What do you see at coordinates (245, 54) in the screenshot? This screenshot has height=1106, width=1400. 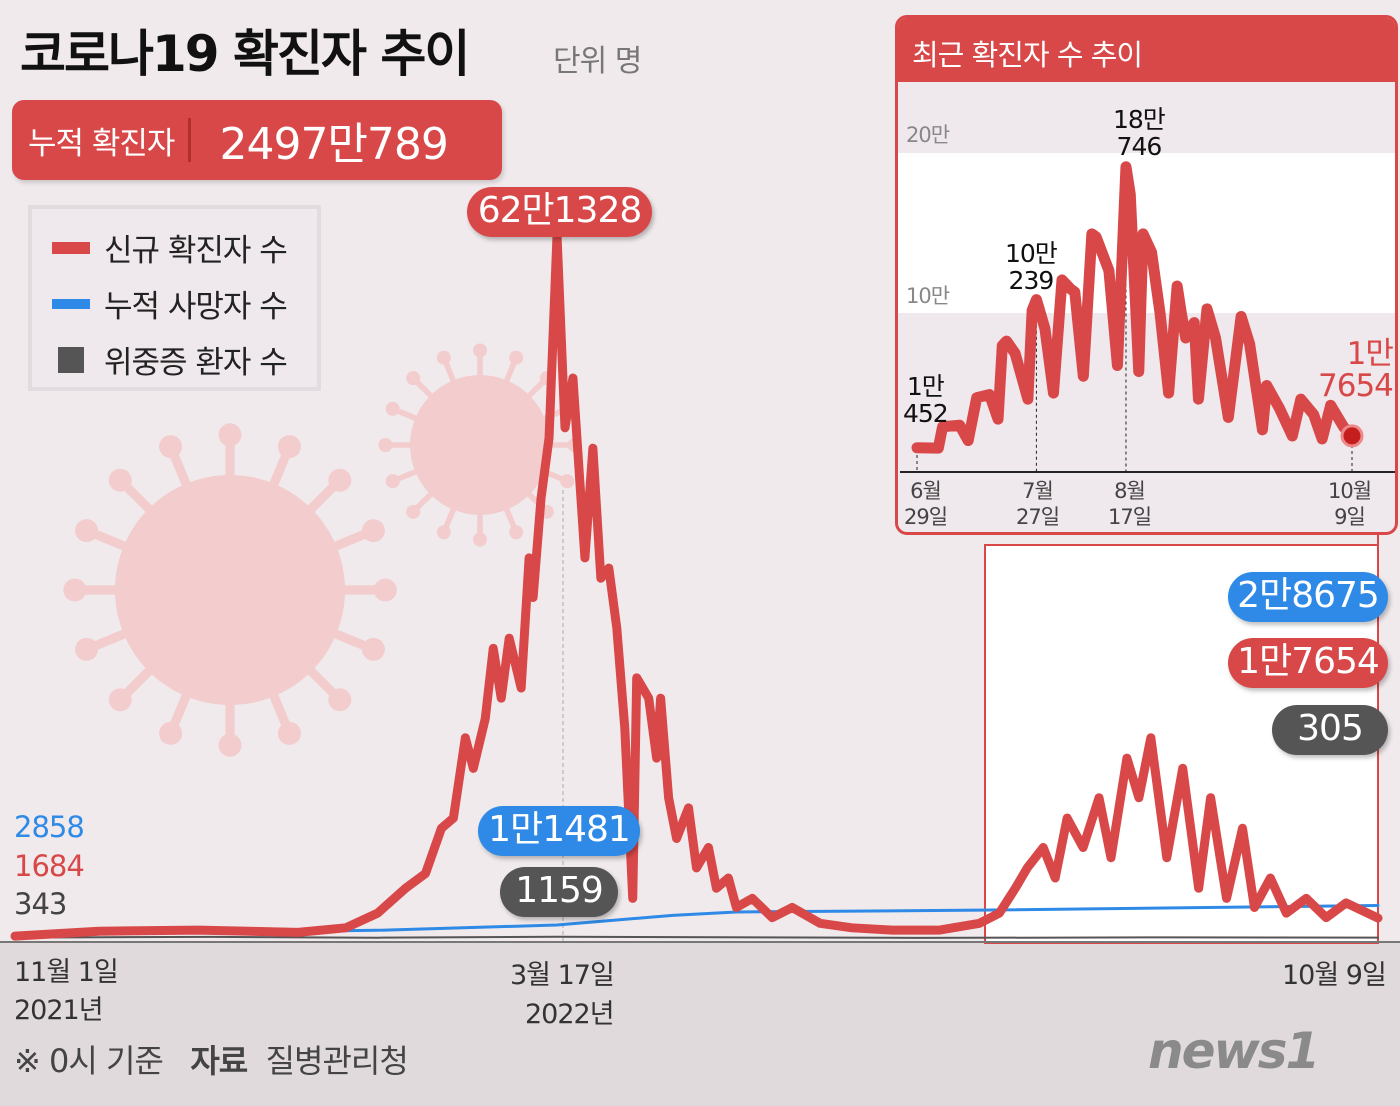 I see `page-title: 코로나19 확진자 추이` at bounding box center [245, 54].